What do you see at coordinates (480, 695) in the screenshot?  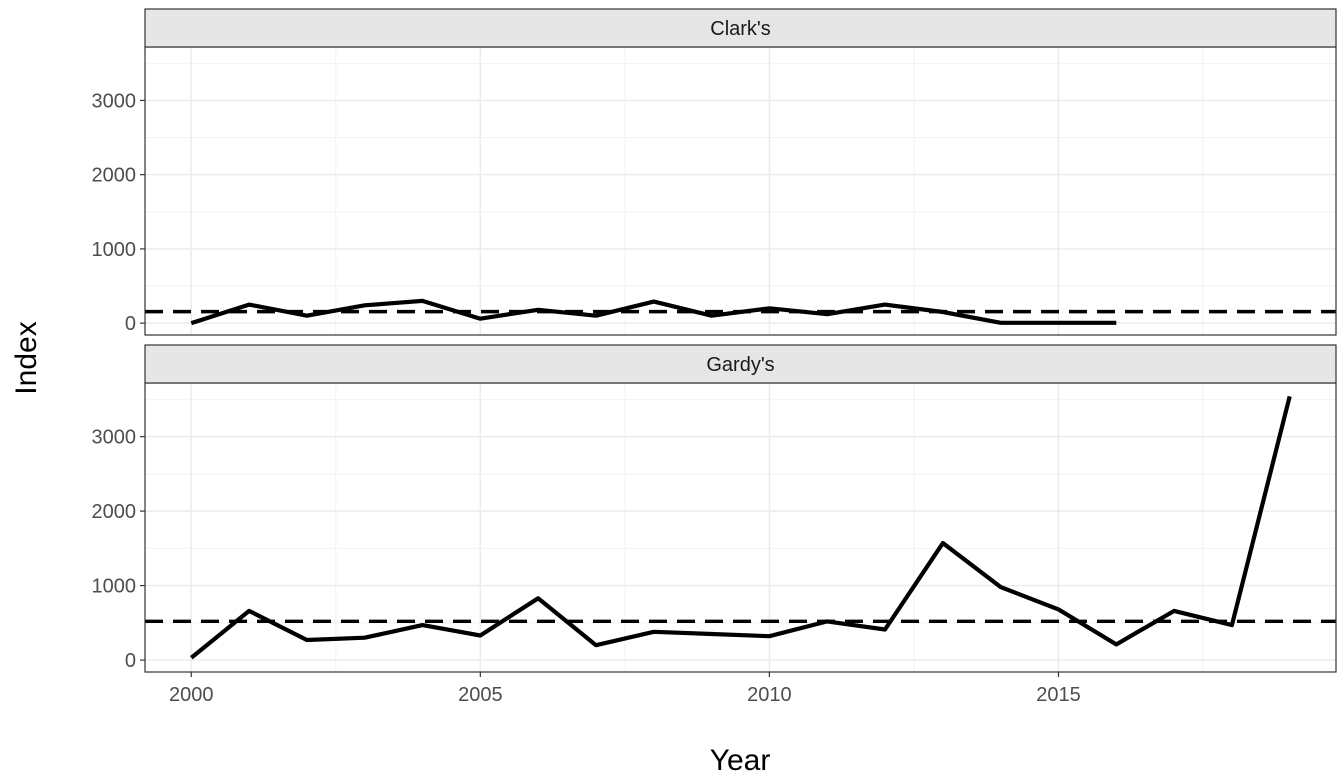 I see `x-tick-label: 2005` at bounding box center [480, 695].